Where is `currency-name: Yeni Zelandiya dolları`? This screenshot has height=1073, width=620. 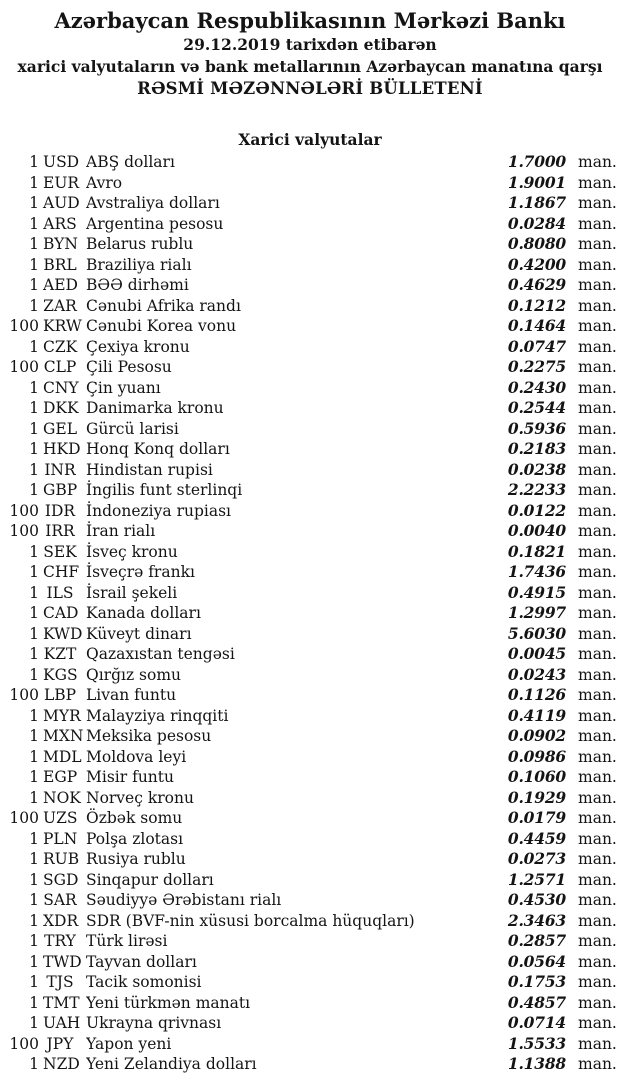 currency-name: Yeni Zelandiya dolları is located at coordinates (171, 1064).